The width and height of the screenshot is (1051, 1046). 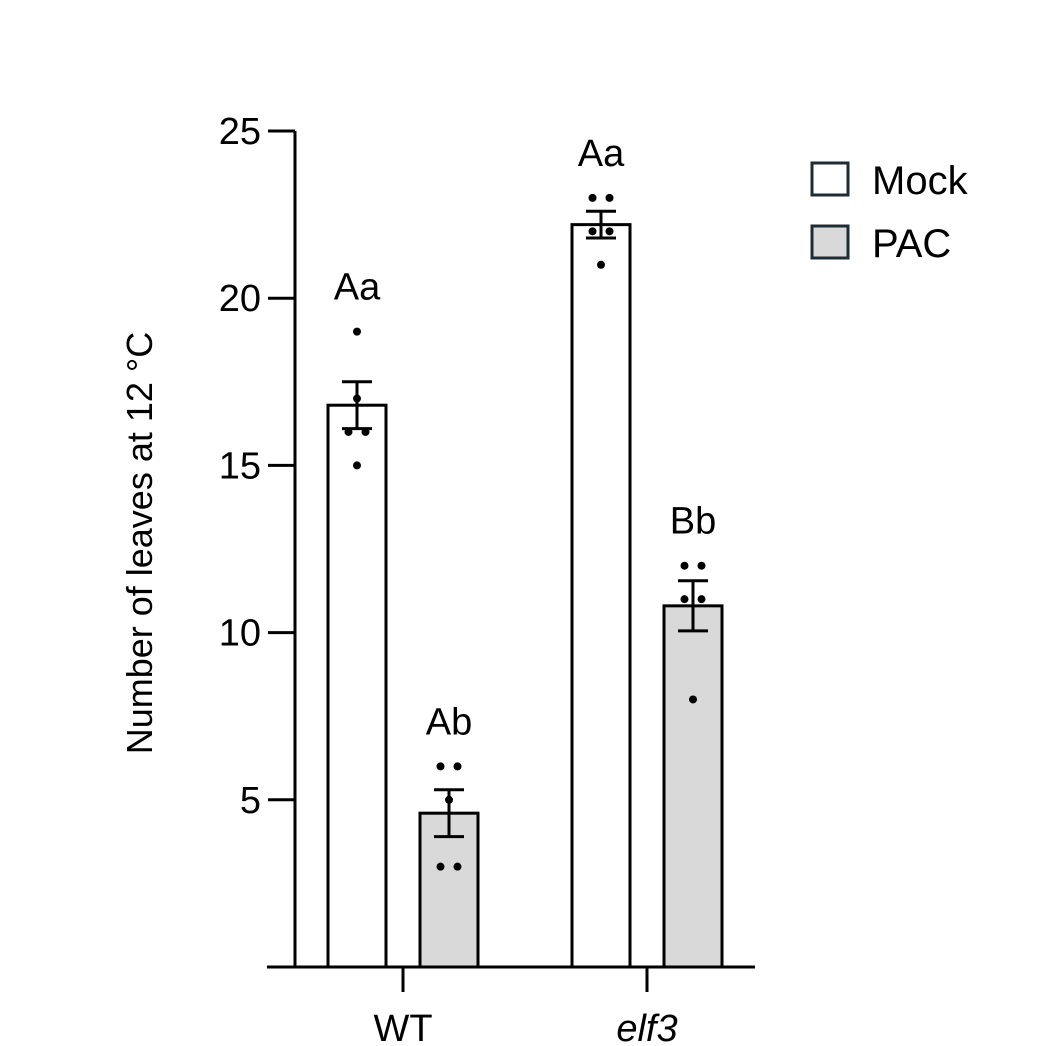 I want to click on y-tick-label: 15, so click(x=240, y=466).